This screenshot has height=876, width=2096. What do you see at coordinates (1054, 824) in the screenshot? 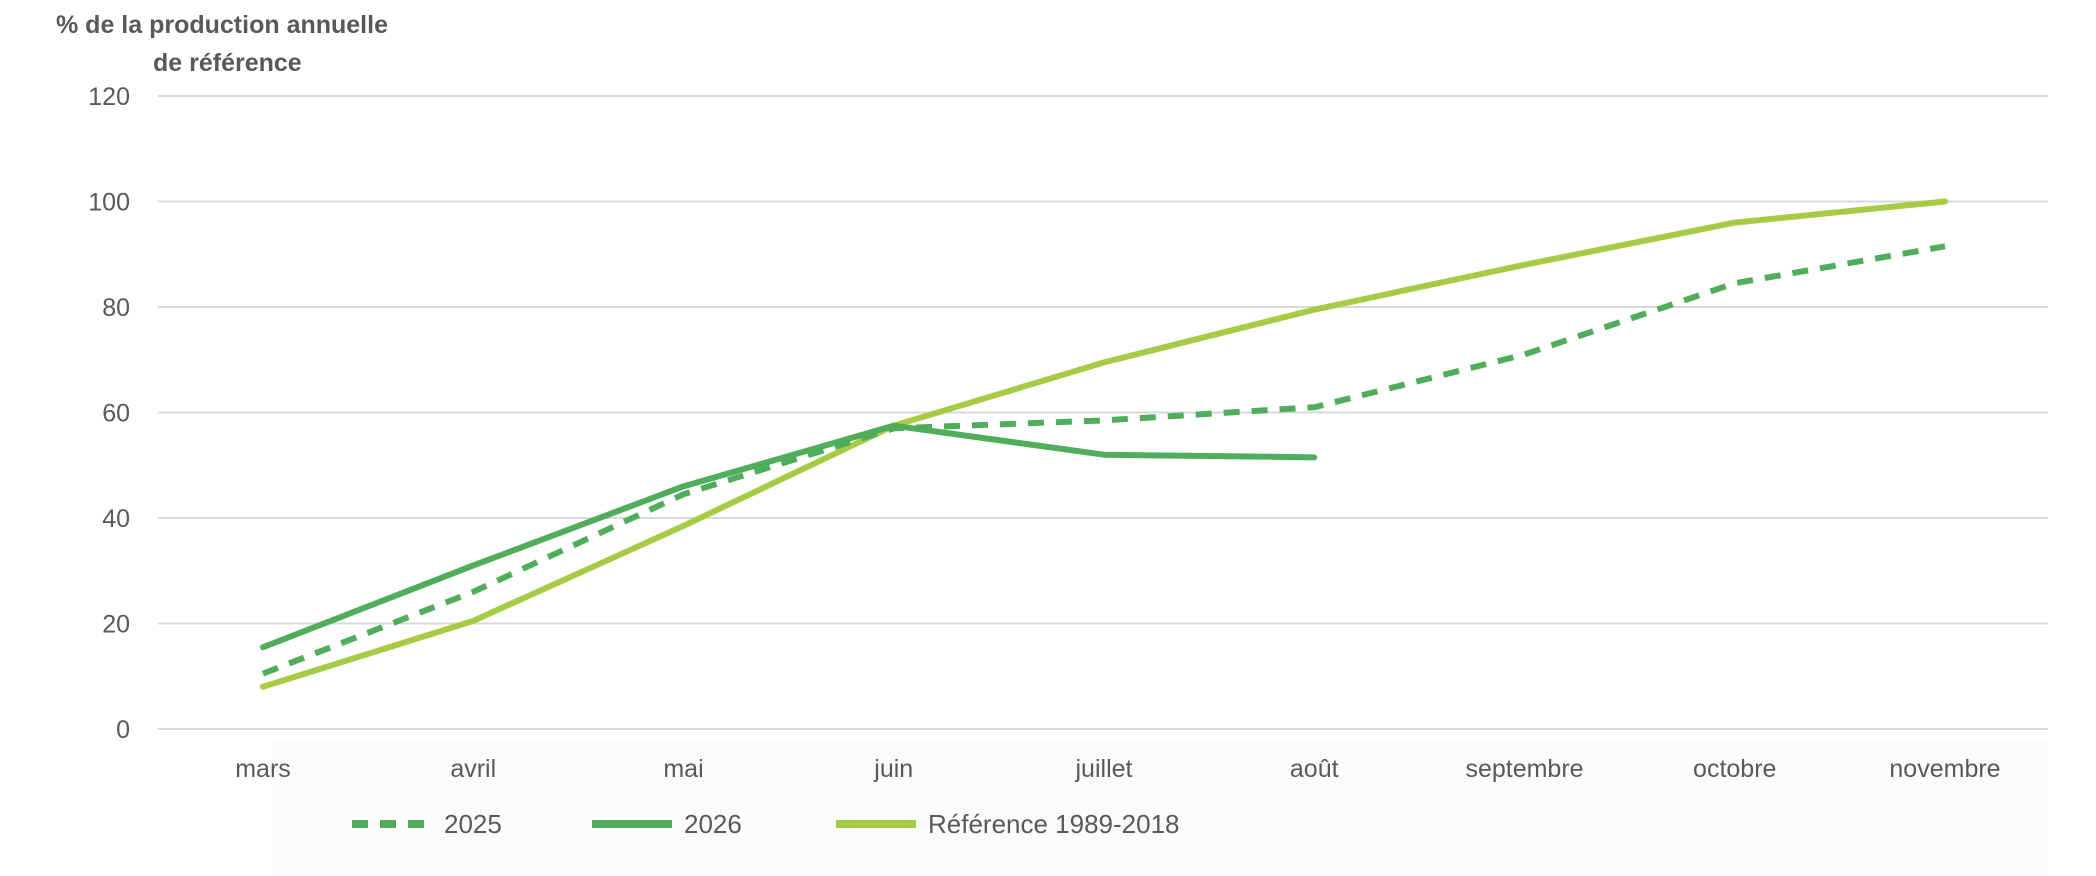
I see `legend-label: Référence 1989-2018` at bounding box center [1054, 824].